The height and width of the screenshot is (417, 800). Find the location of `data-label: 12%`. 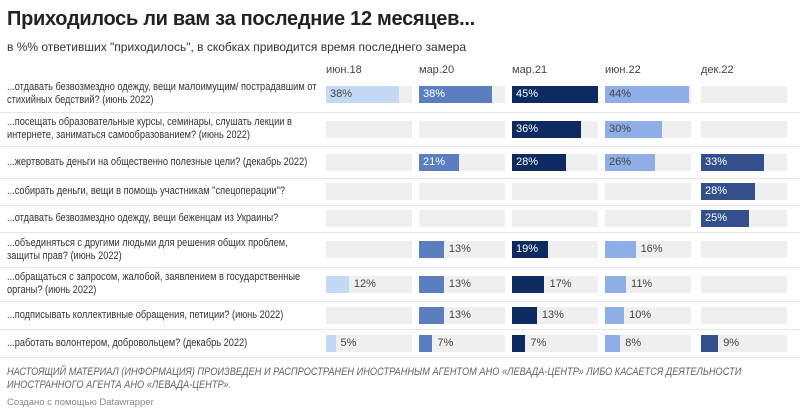

data-label: 12% is located at coordinates (364, 283).